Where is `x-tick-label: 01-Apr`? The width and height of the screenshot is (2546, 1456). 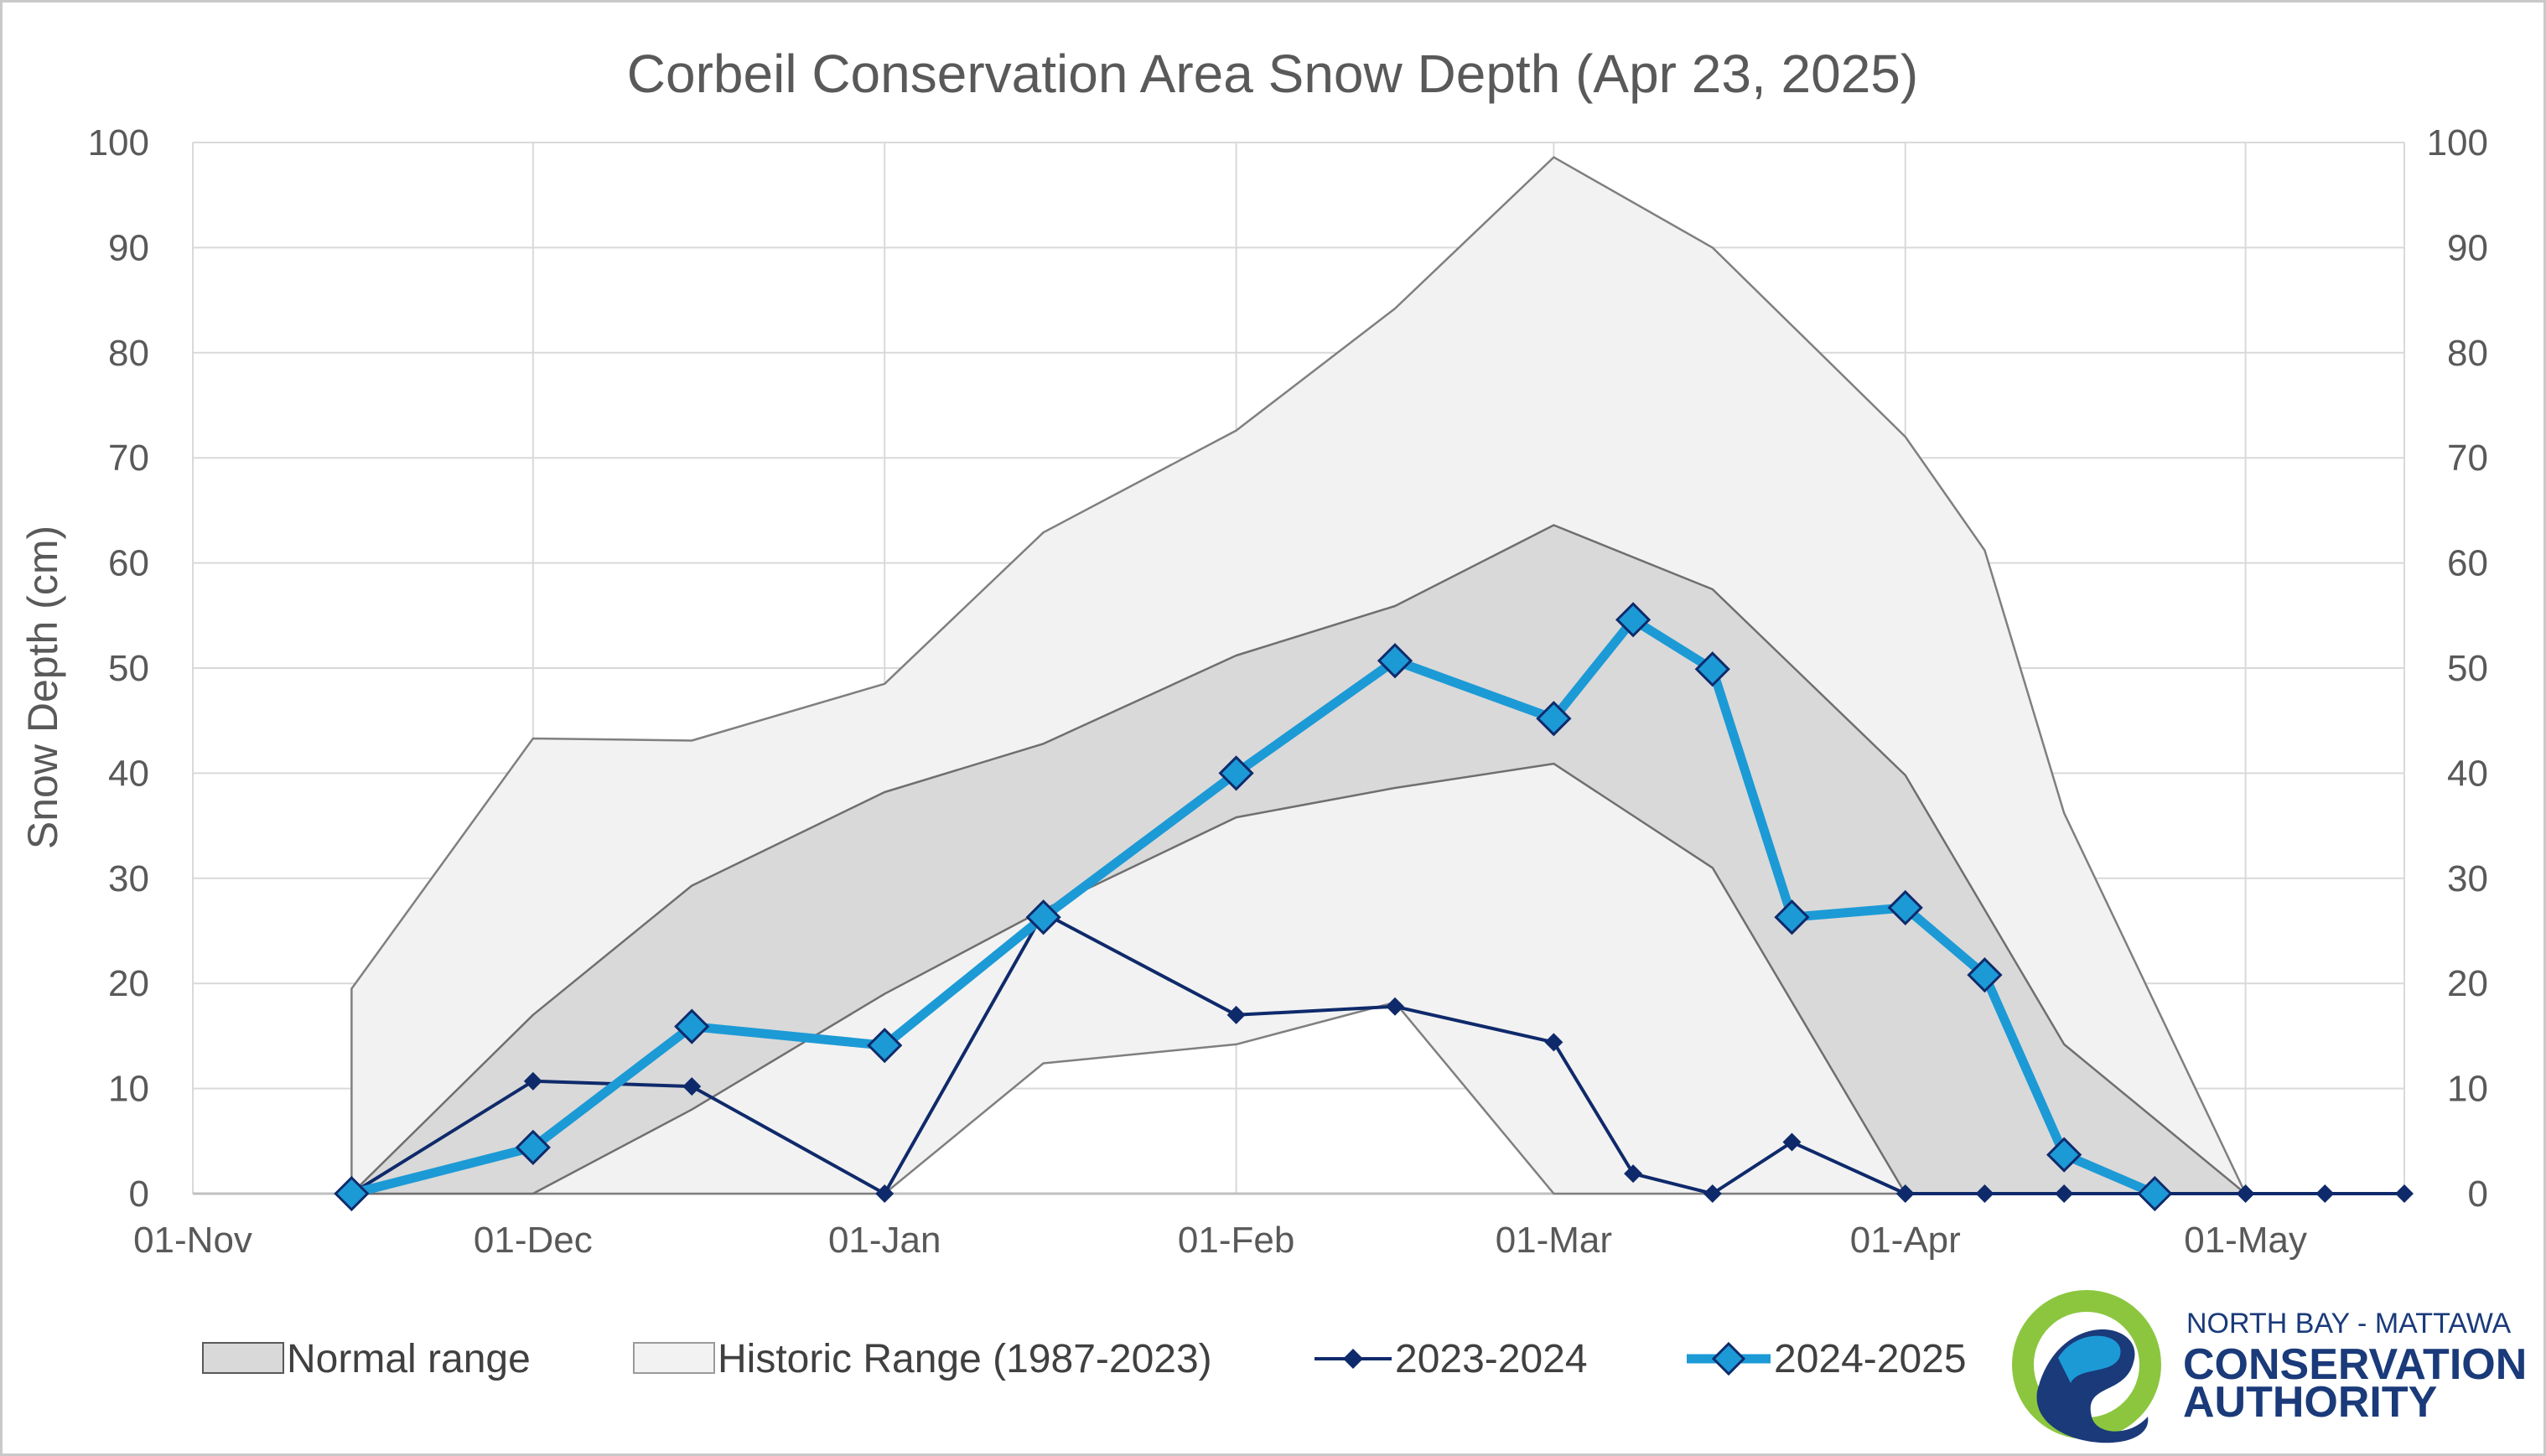 x-tick-label: 01-Apr is located at coordinates (1905, 1240).